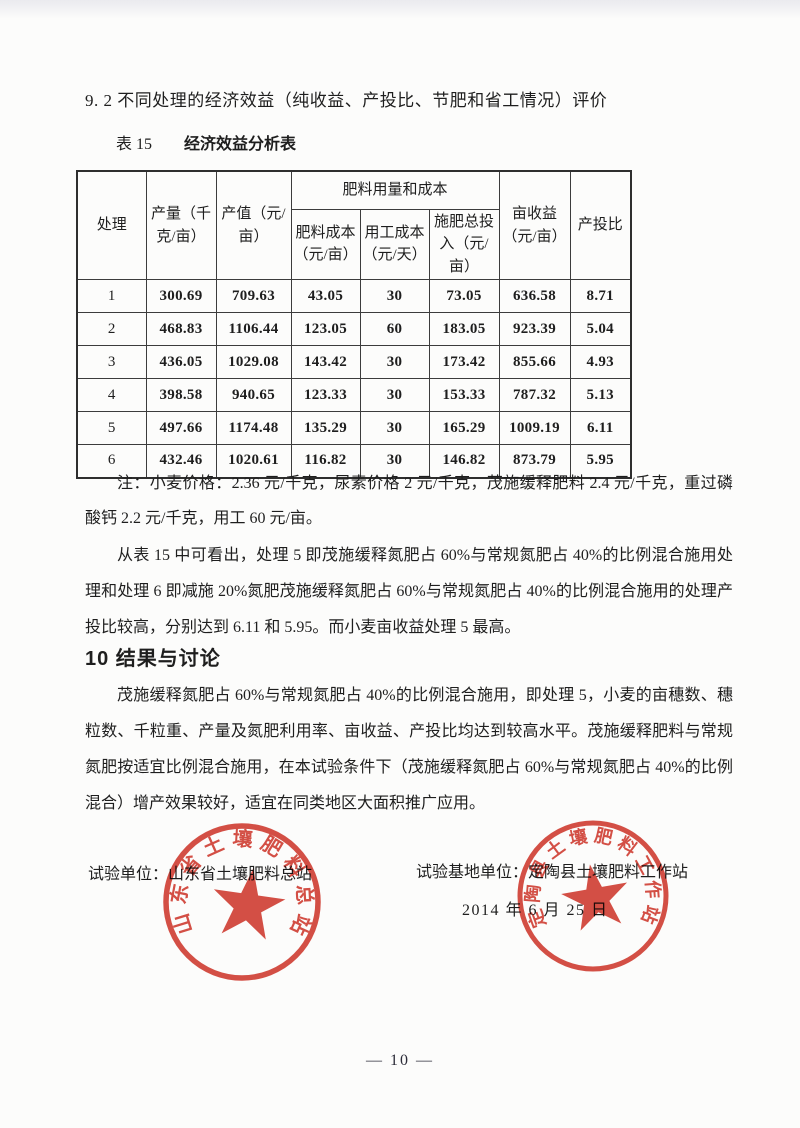 Image resolution: width=800 pixels, height=1128 pixels. I want to click on table-header-row-1: 处理 产量（千克/亩） 产值（元/亩） 肥料用量和成本 亩收益（元/亩） 产投比, so click(354, 225).